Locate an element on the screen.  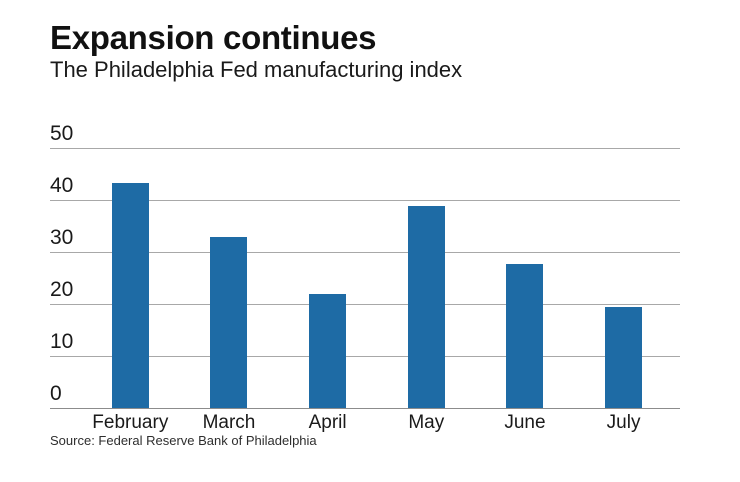
x-tick-label: February is located at coordinates (130, 422).